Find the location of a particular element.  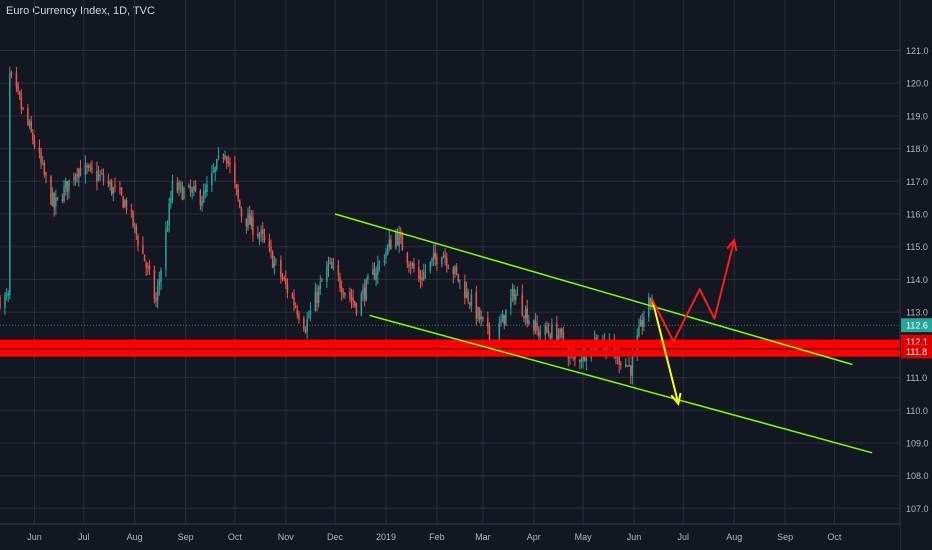

price-tick-label: 116.0 is located at coordinates (917, 215).